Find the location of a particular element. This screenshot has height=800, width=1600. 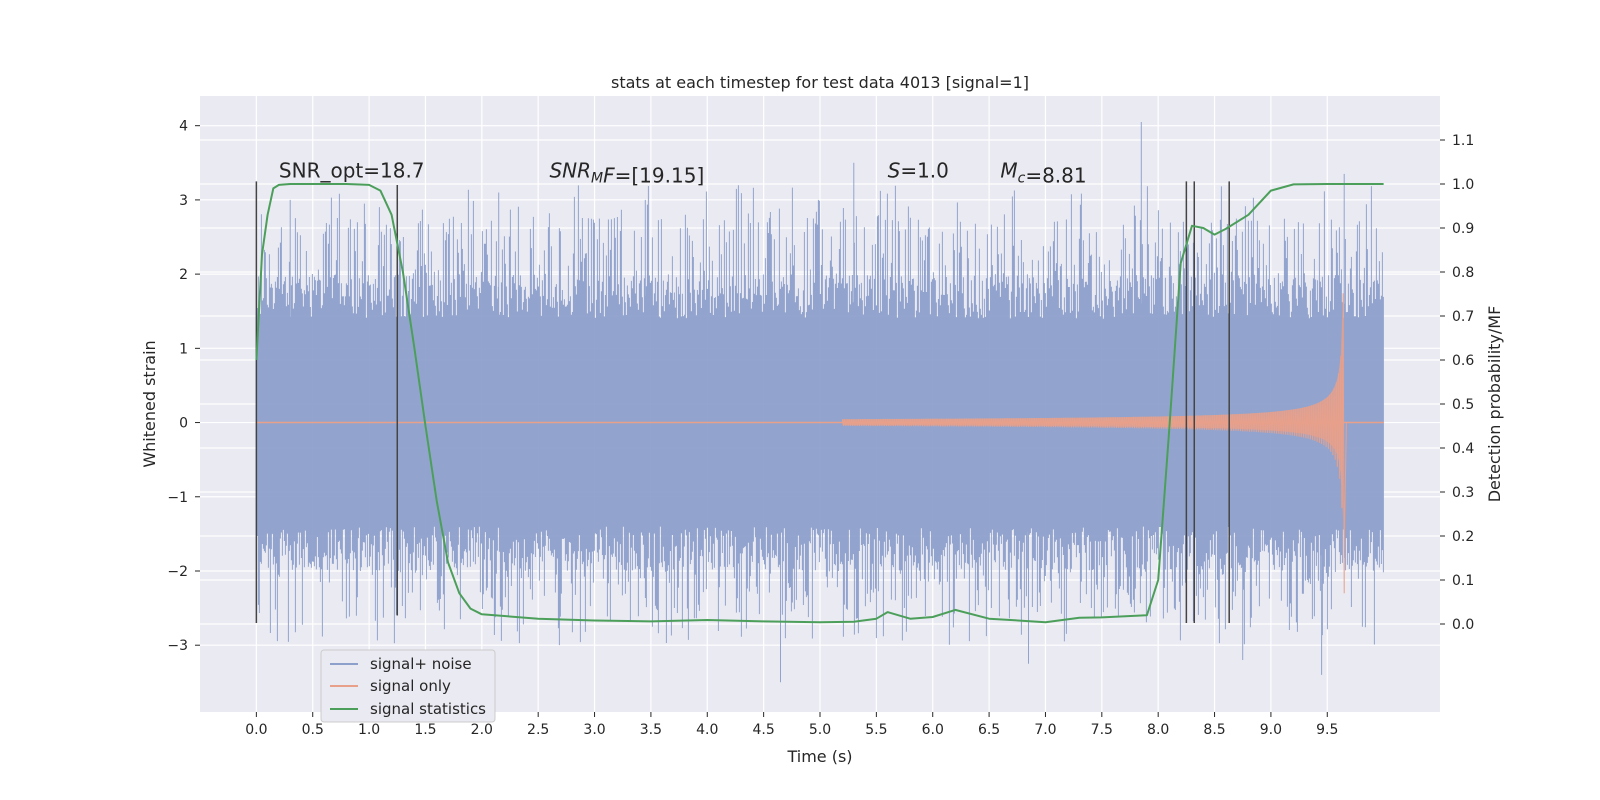

y-axis-label-right: Detection probability/MF is located at coordinates (1494, 404).